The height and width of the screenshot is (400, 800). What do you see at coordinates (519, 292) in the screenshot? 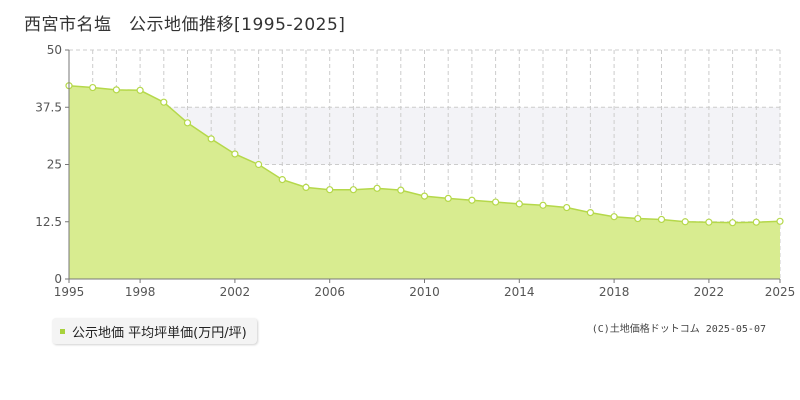
I see `x-tick-label: 2014` at bounding box center [519, 292].